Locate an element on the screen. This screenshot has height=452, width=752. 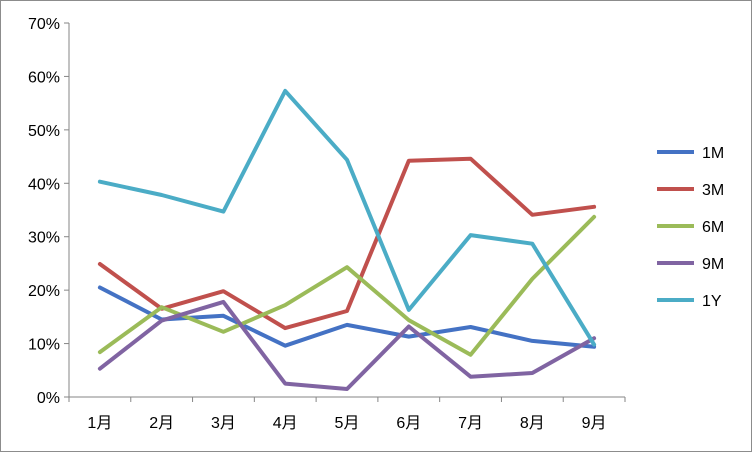
y-tick-label: 40% is located at coordinates (44, 184).